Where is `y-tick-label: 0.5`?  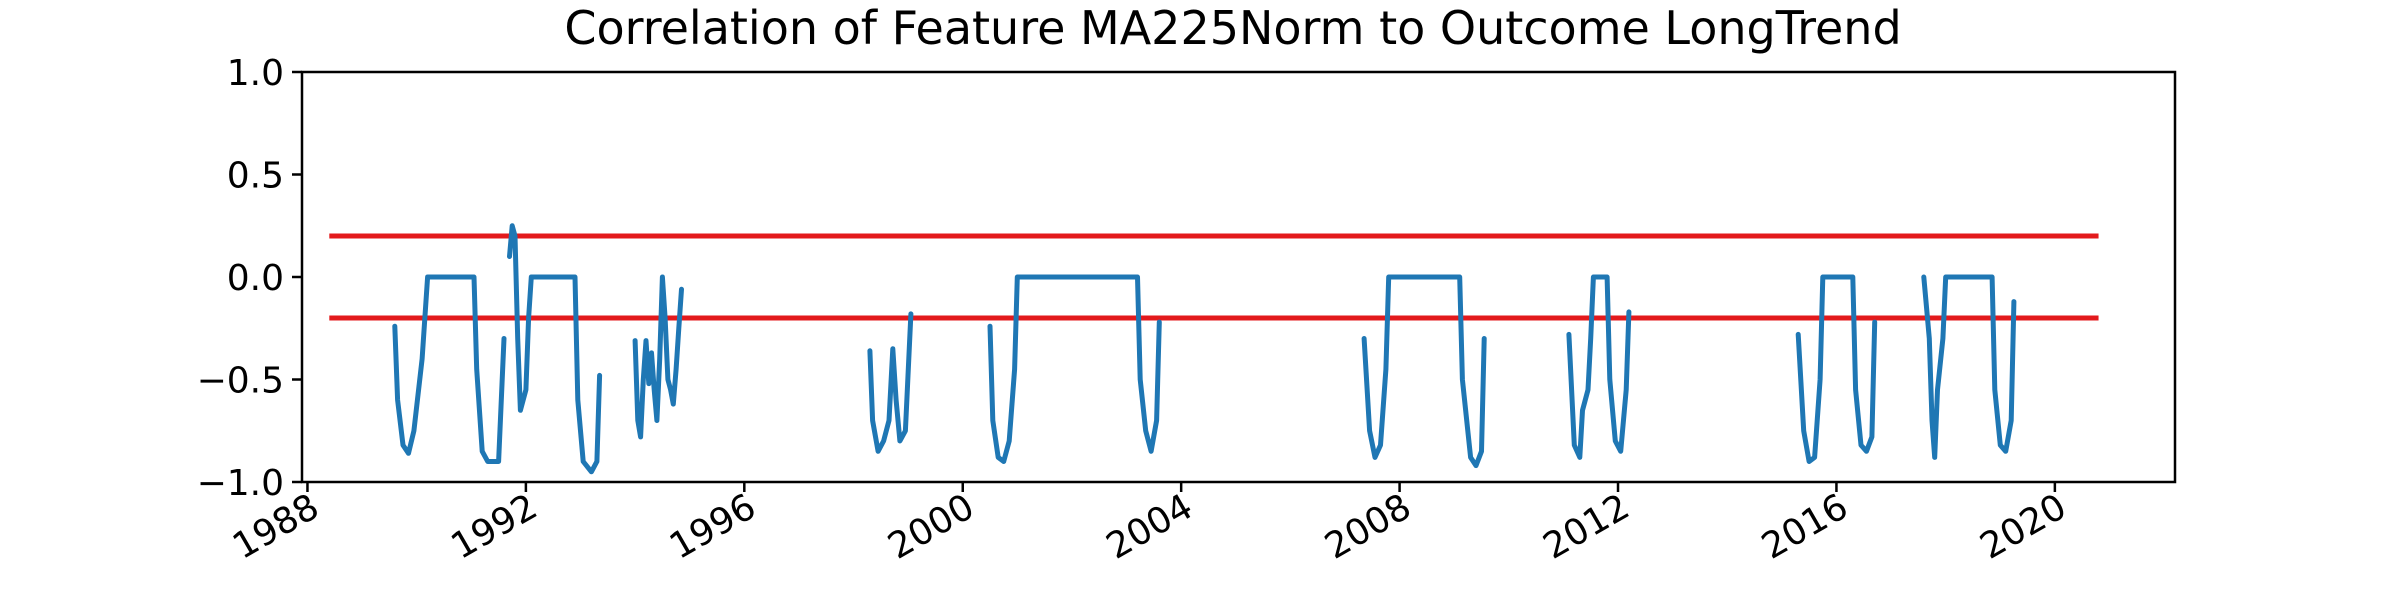
y-tick-label: 0.5 is located at coordinates (255, 176).